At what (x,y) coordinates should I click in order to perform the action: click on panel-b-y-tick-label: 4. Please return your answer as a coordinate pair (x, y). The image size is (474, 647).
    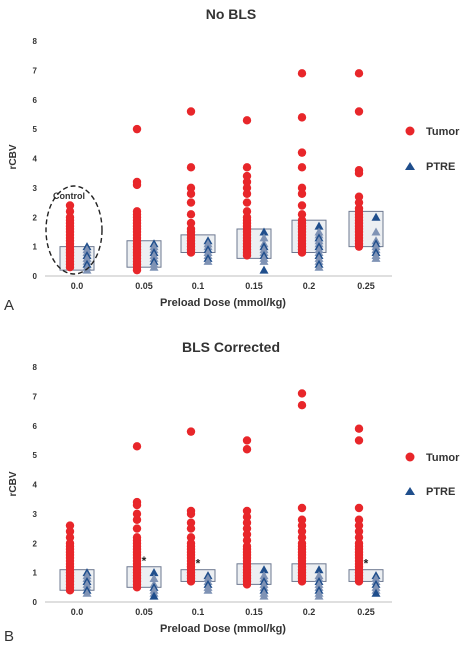
    Looking at the image, I should click on (35, 485).